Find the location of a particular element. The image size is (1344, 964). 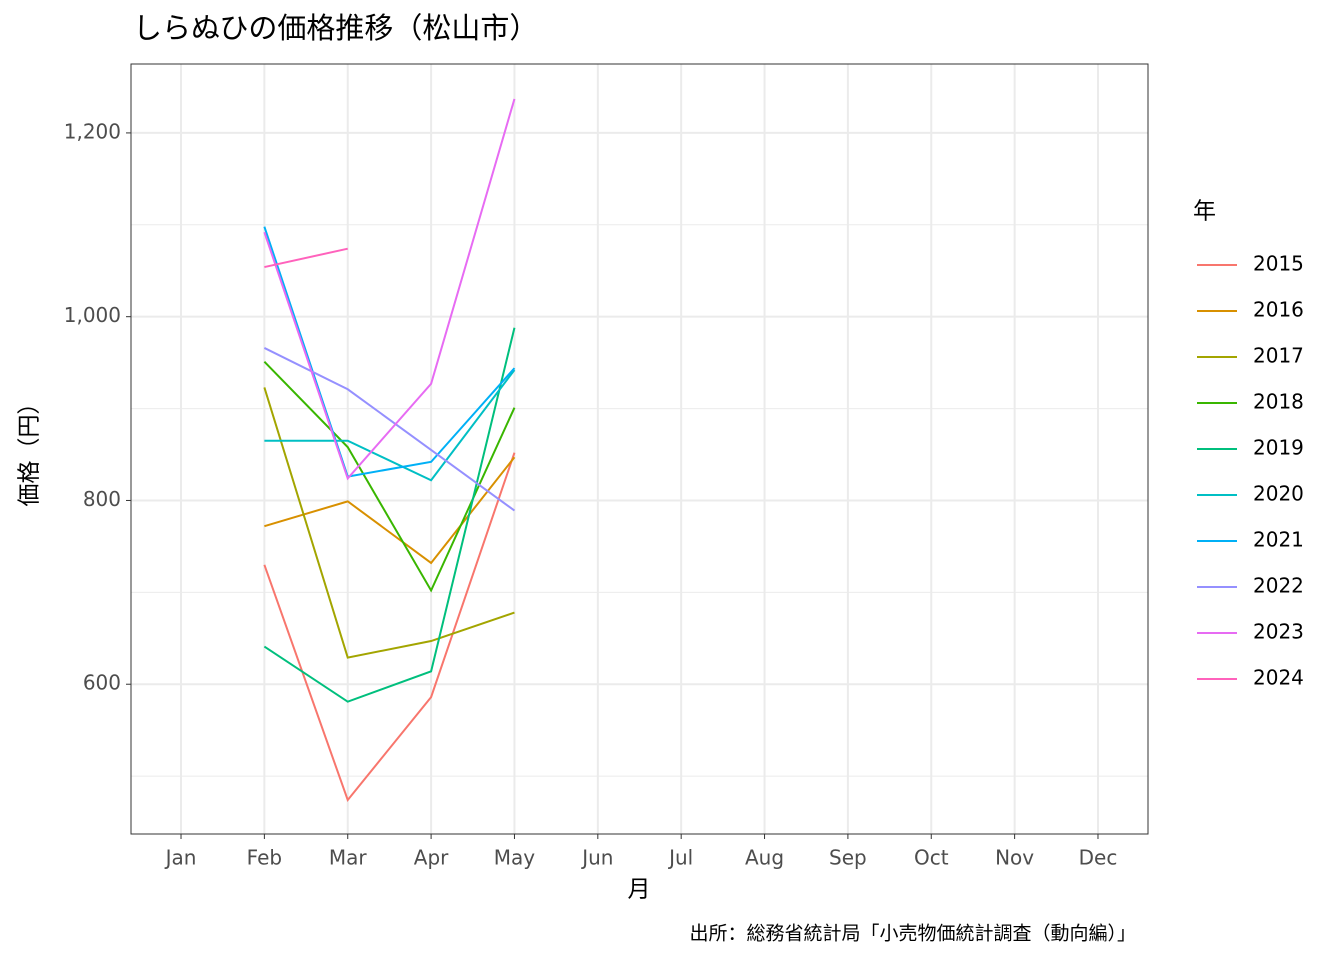

x-tick-label: Jul is located at coordinates (680, 858).